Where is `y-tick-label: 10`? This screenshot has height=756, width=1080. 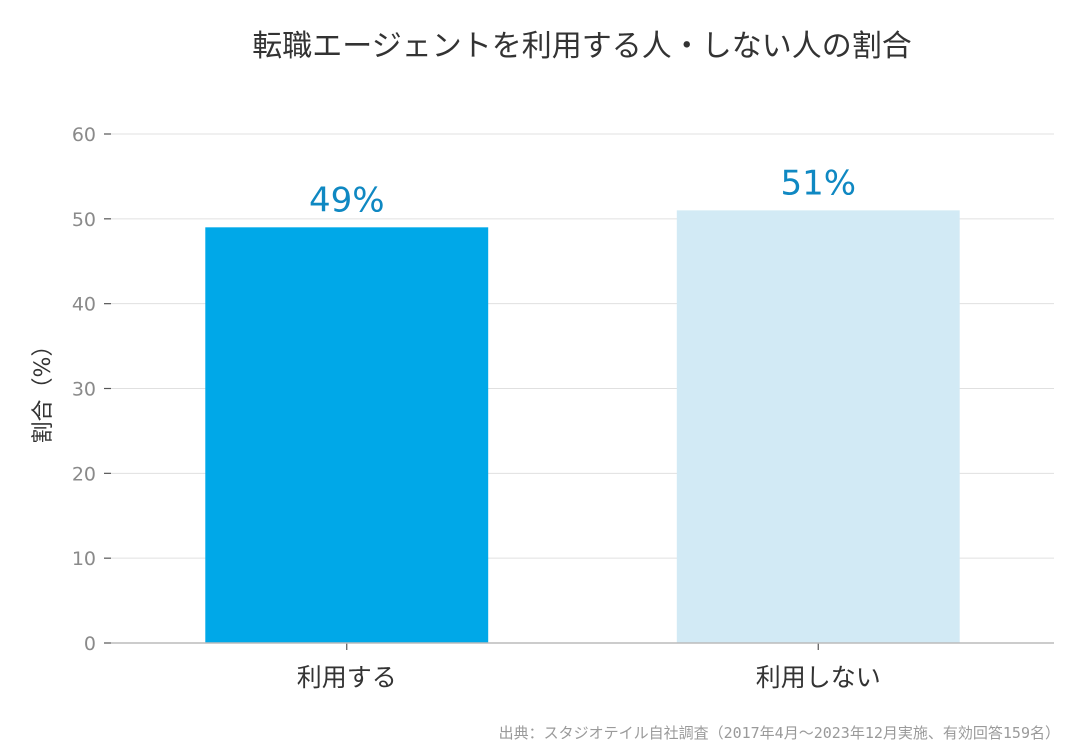
y-tick-label: 10 is located at coordinates (84, 559).